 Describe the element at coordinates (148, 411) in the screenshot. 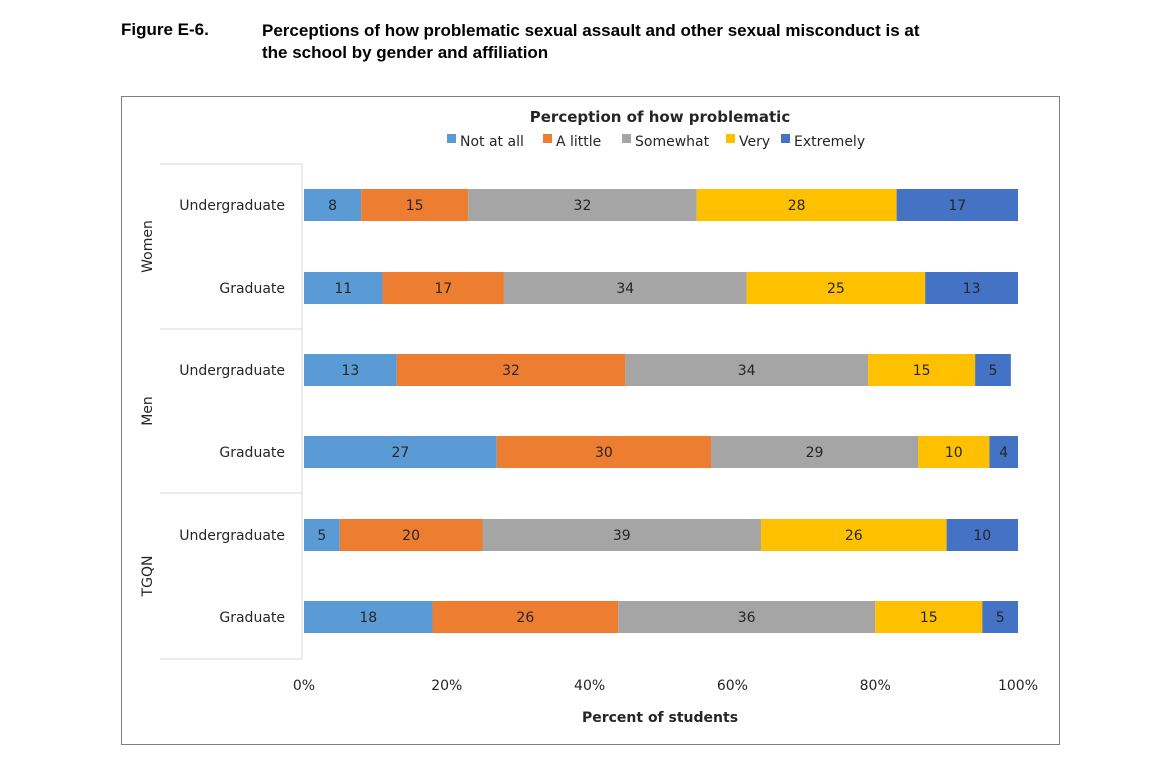

I see `group-label-men: Men` at that location.